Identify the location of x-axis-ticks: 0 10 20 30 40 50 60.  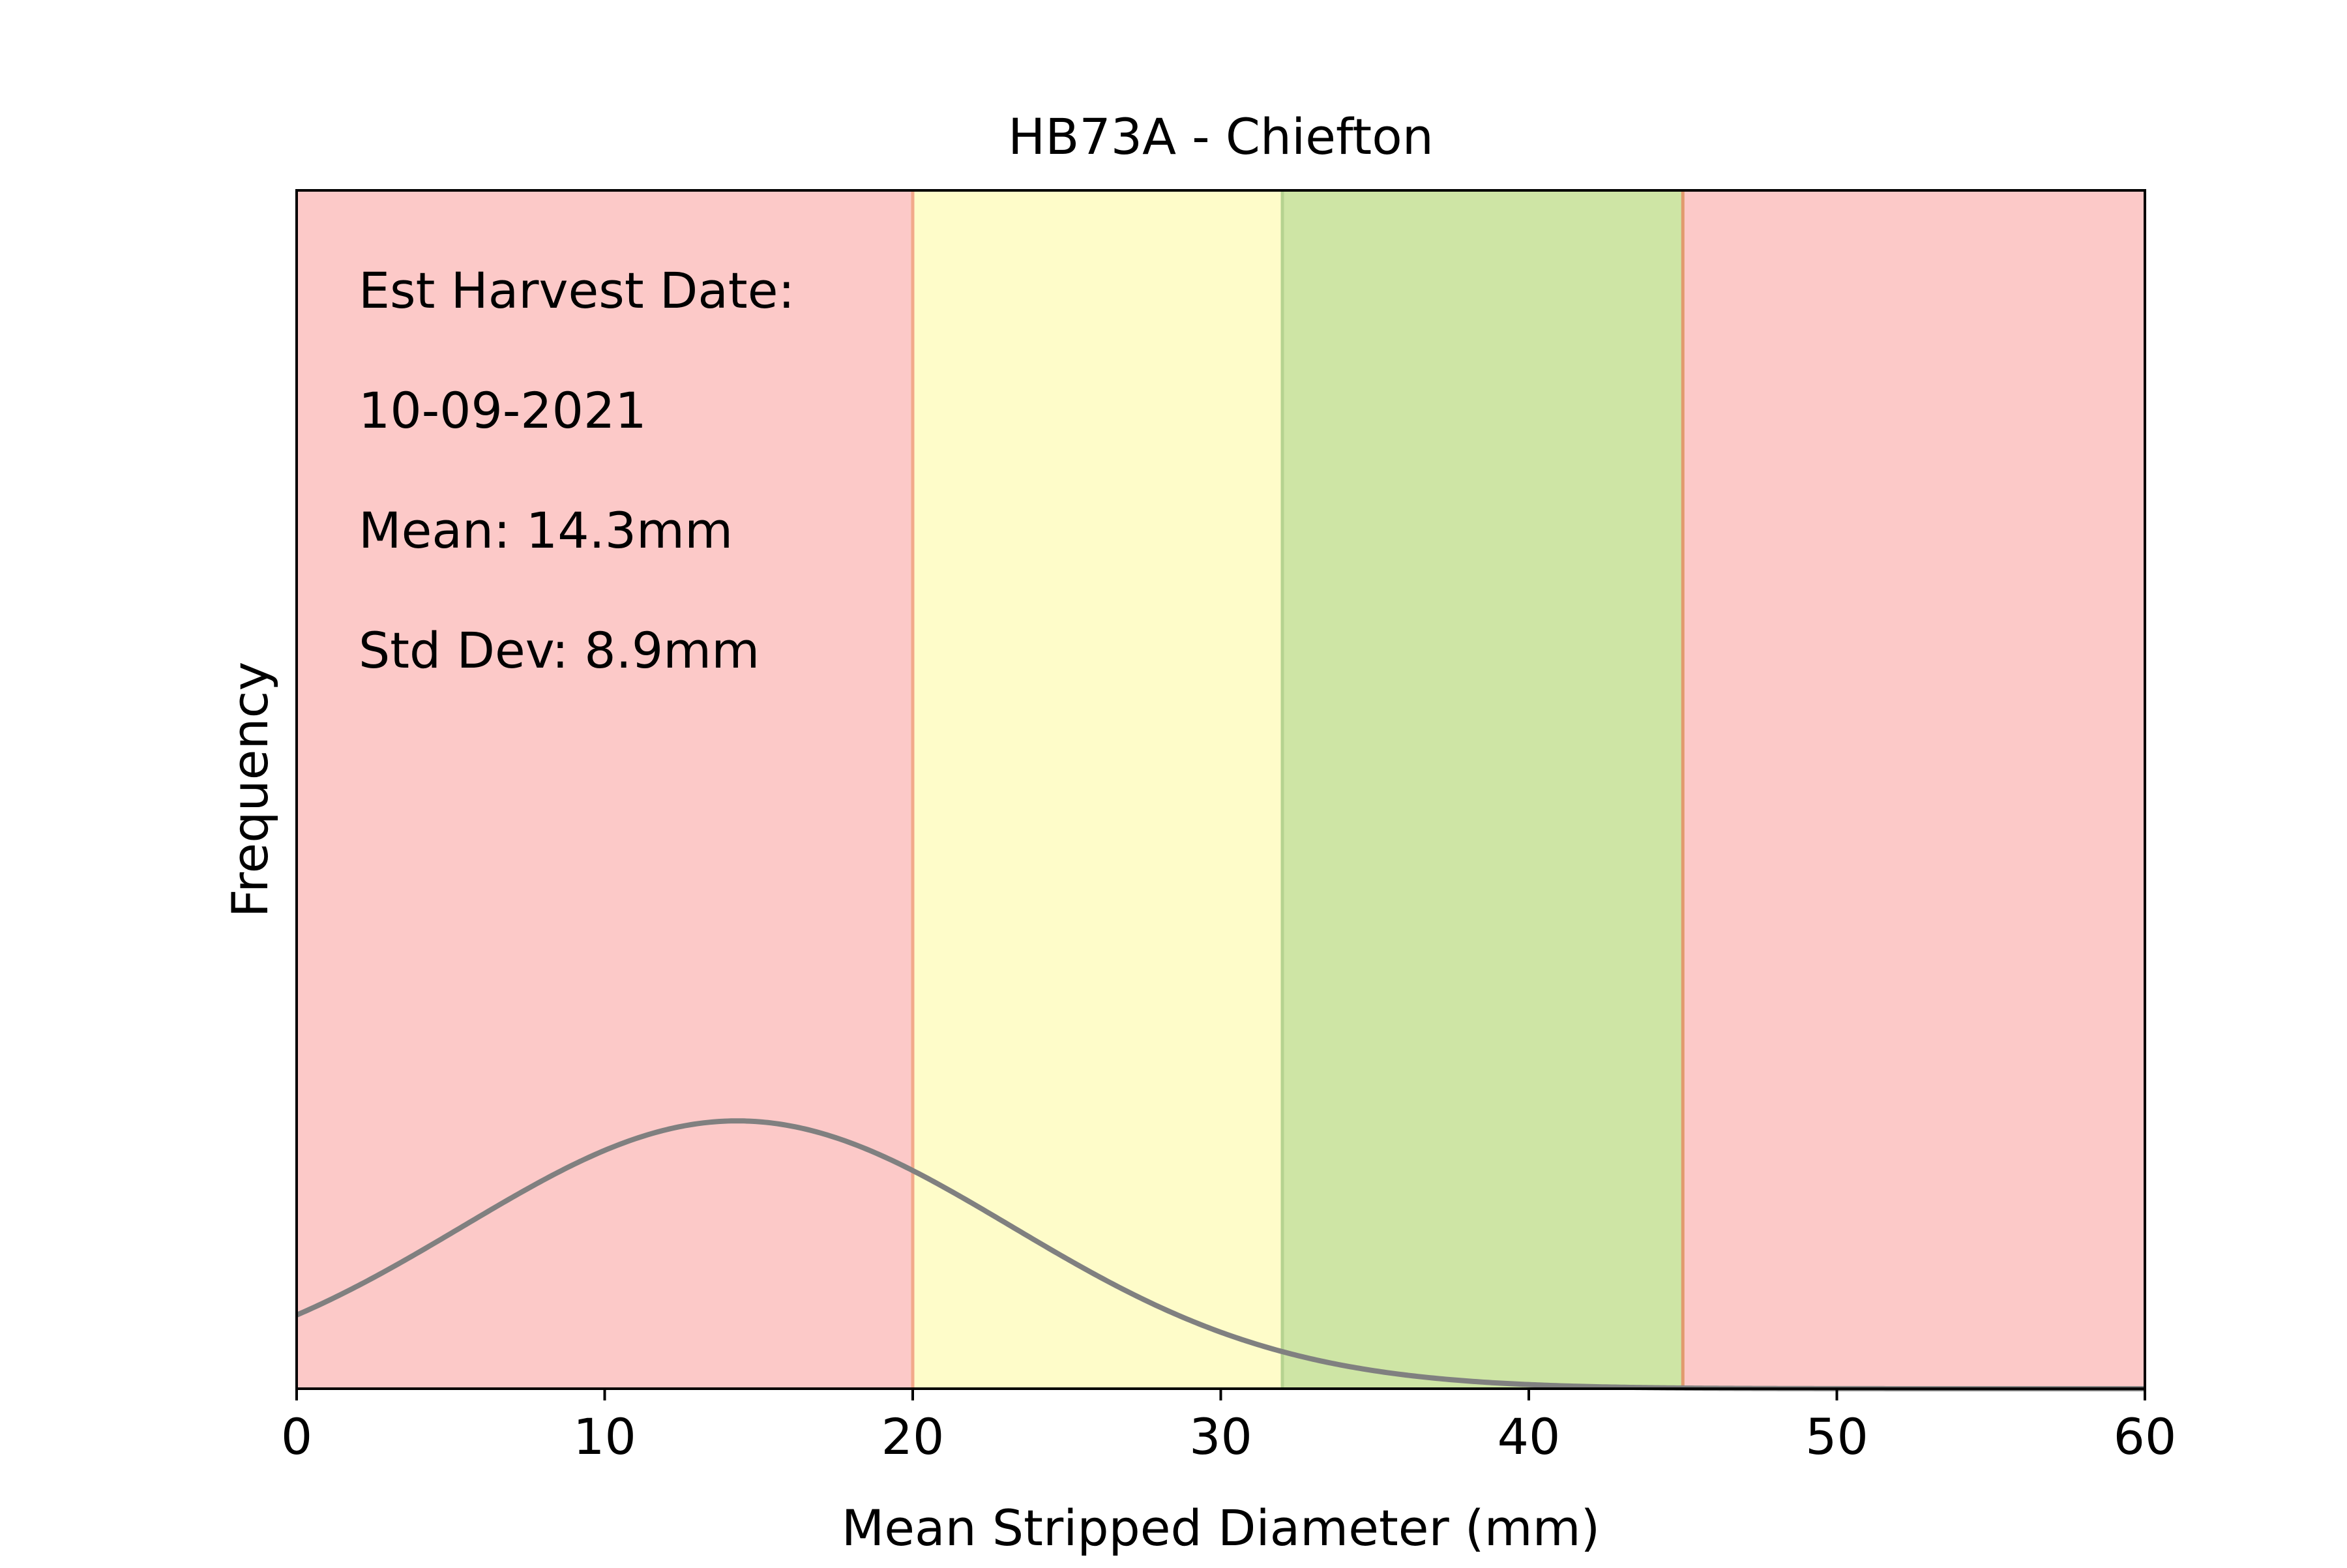
(1229, 1427).